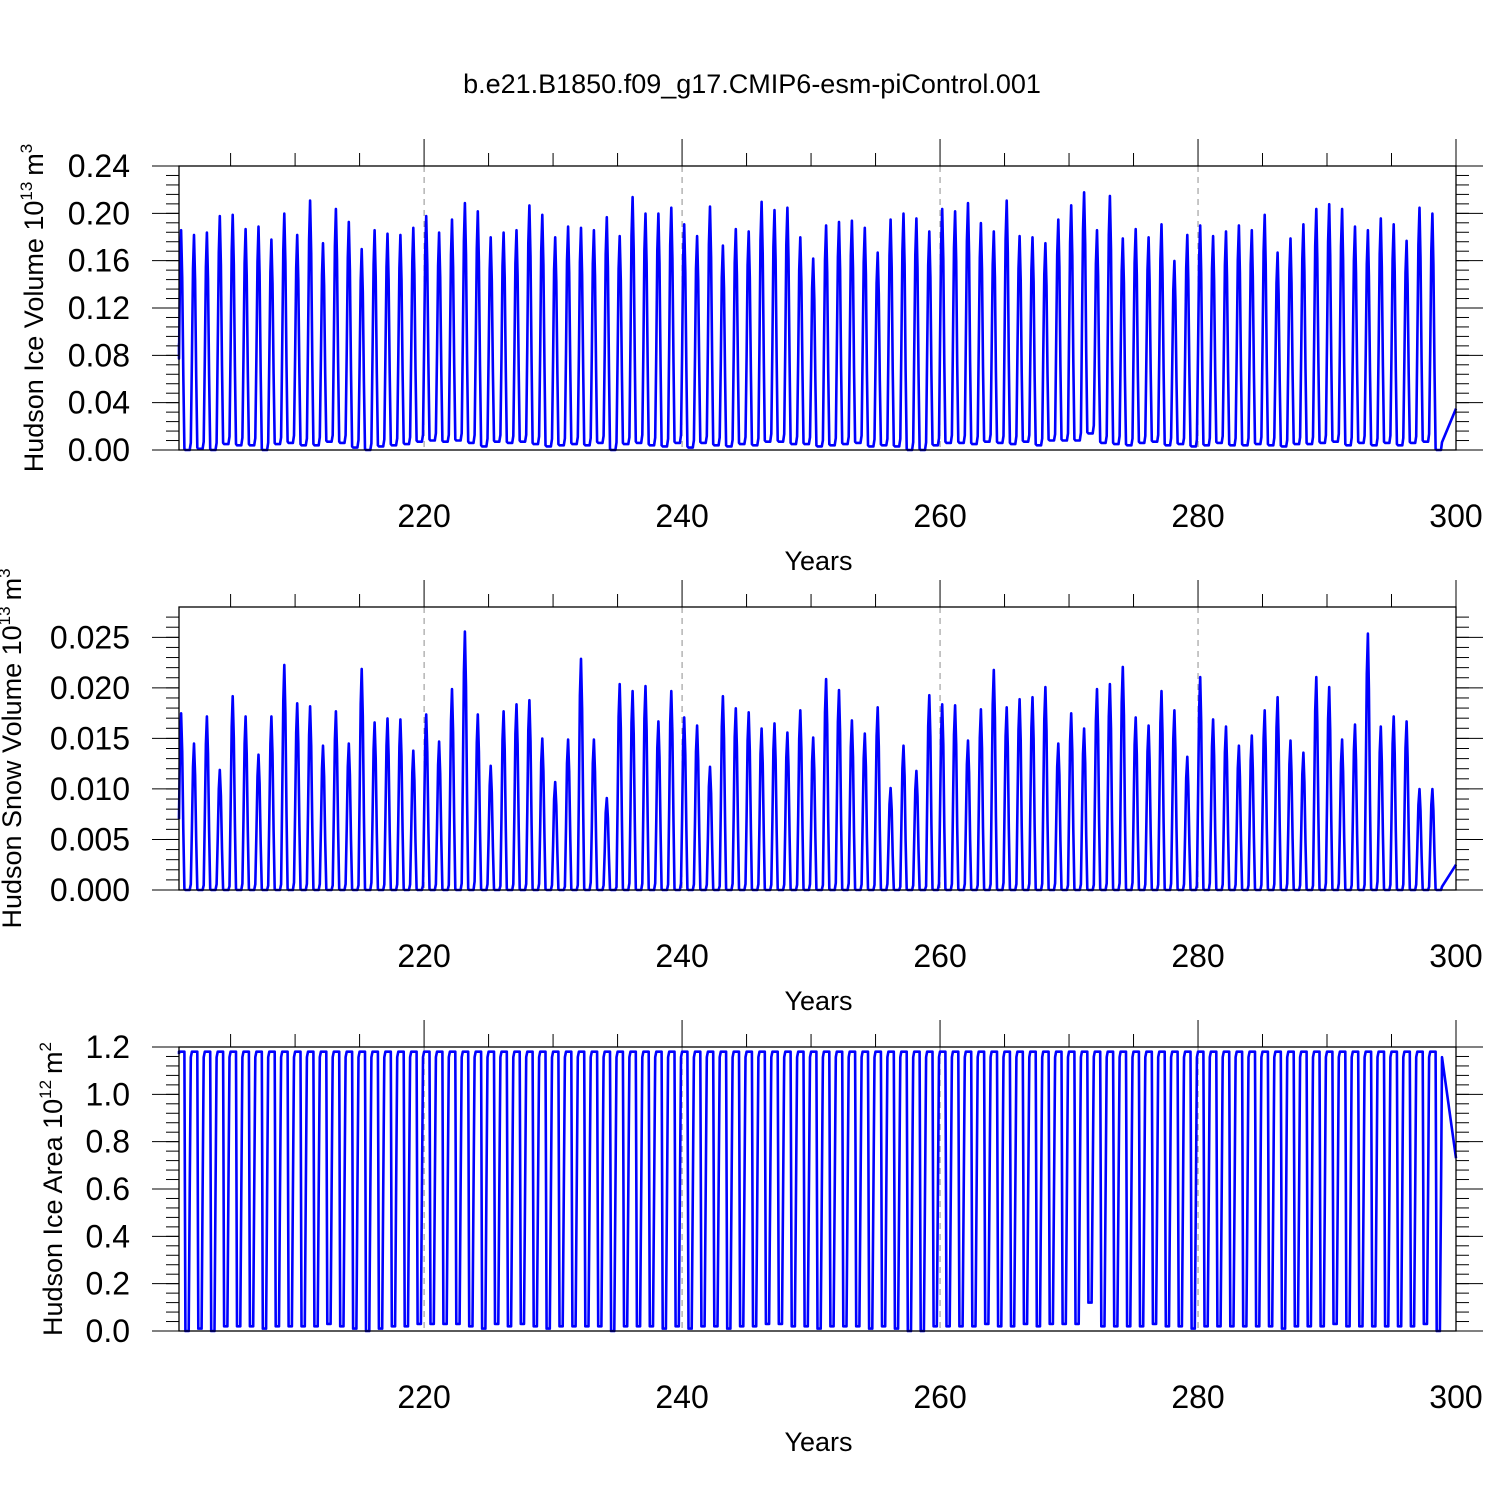 This screenshot has height=1500, width=1500. I want to click on y-tick-label: 0.00, so click(99, 450).